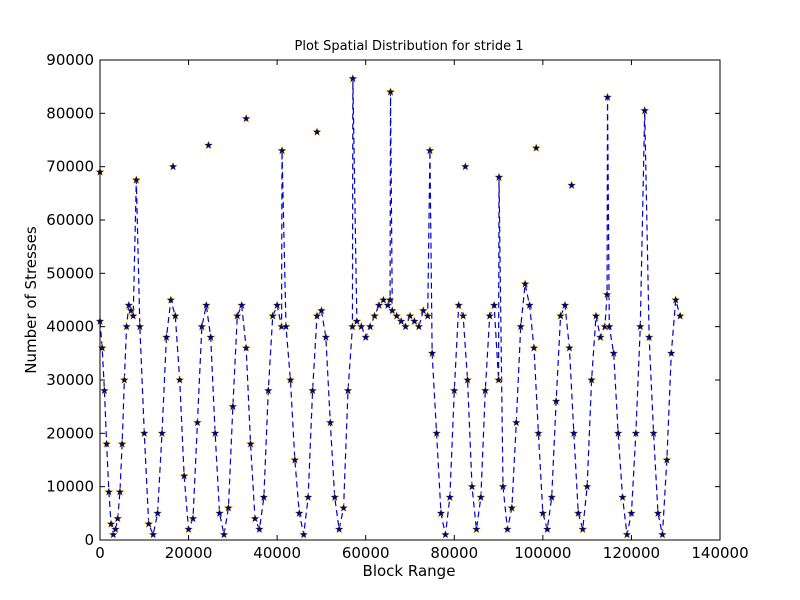 This screenshot has width=800, height=600. Describe the element at coordinates (70, 113) in the screenshot. I see `y-tick-label: 80000` at that location.